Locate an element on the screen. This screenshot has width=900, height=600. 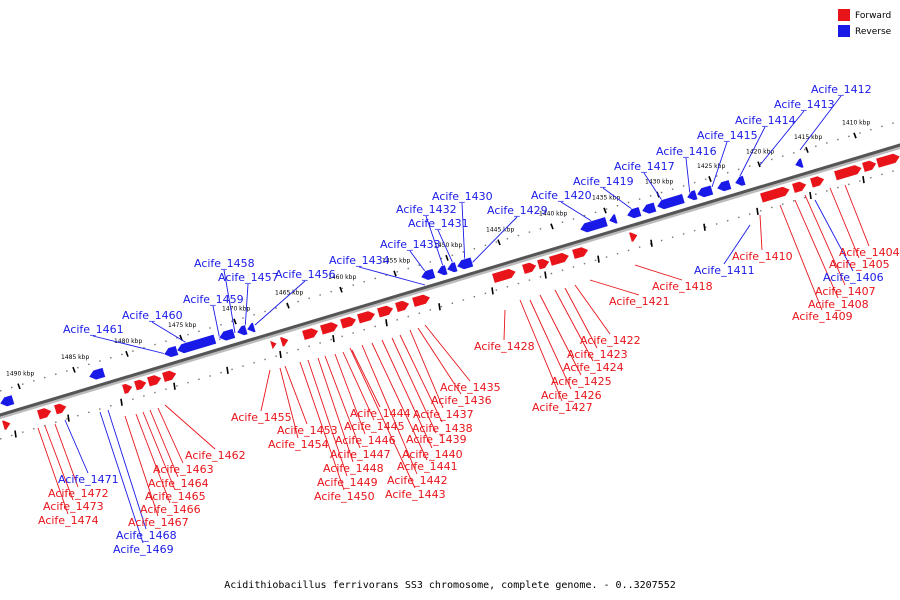
kbp-tick-label: 1465 kbp is located at coordinates (289, 293).